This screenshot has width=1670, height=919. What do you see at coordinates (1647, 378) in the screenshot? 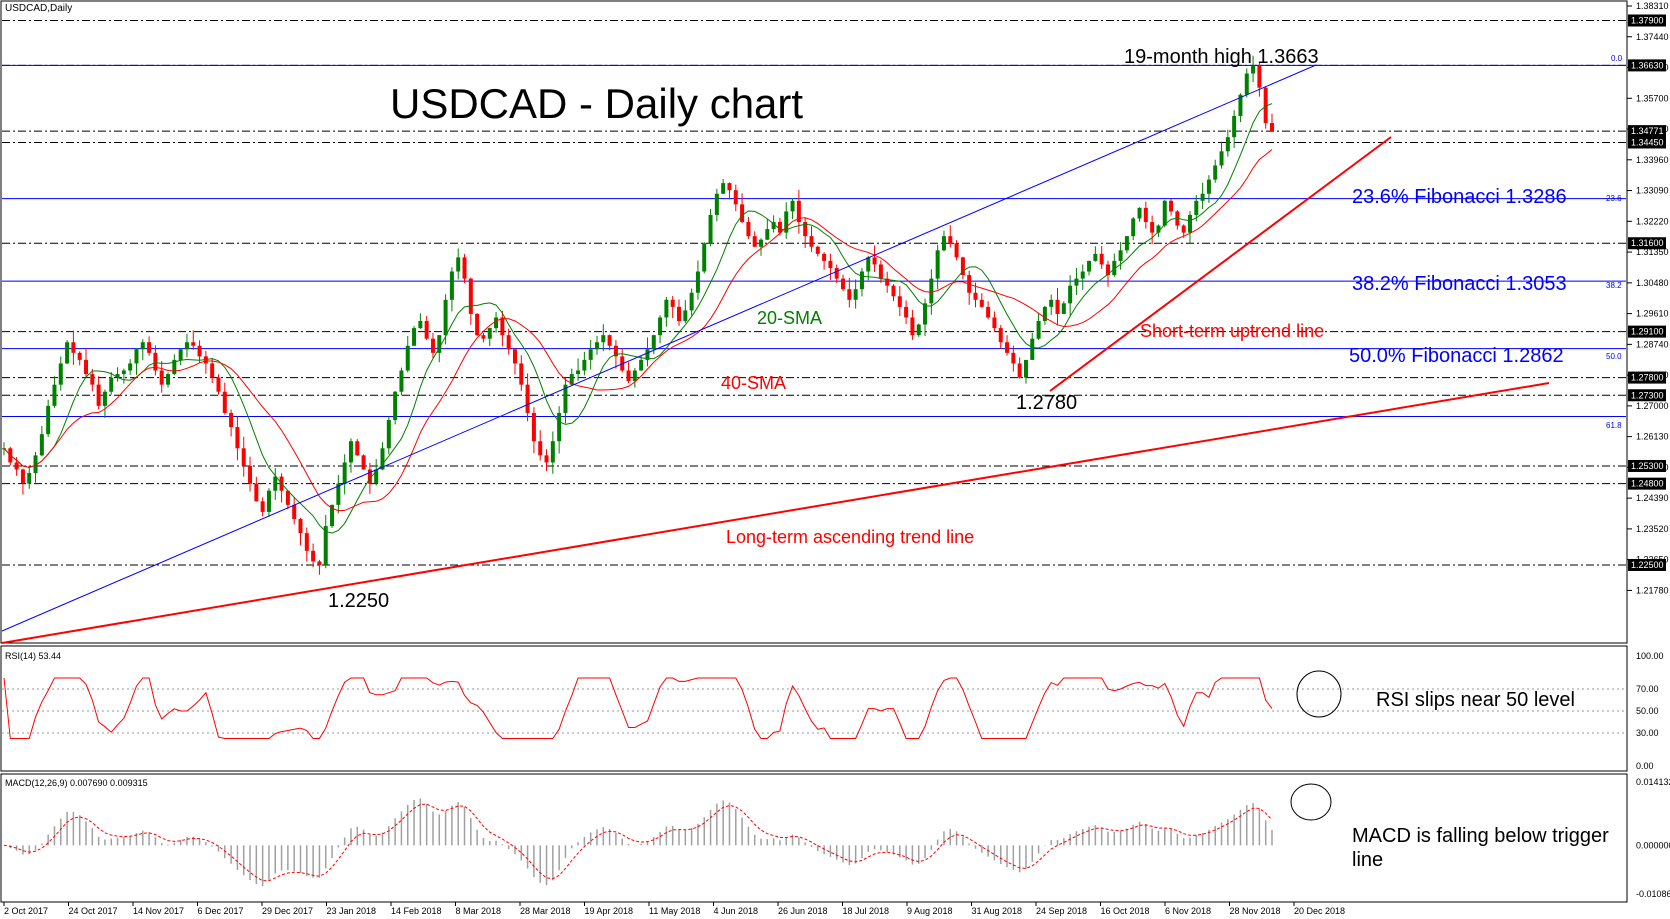
I see `level-box-label: 1.27800` at bounding box center [1647, 378].